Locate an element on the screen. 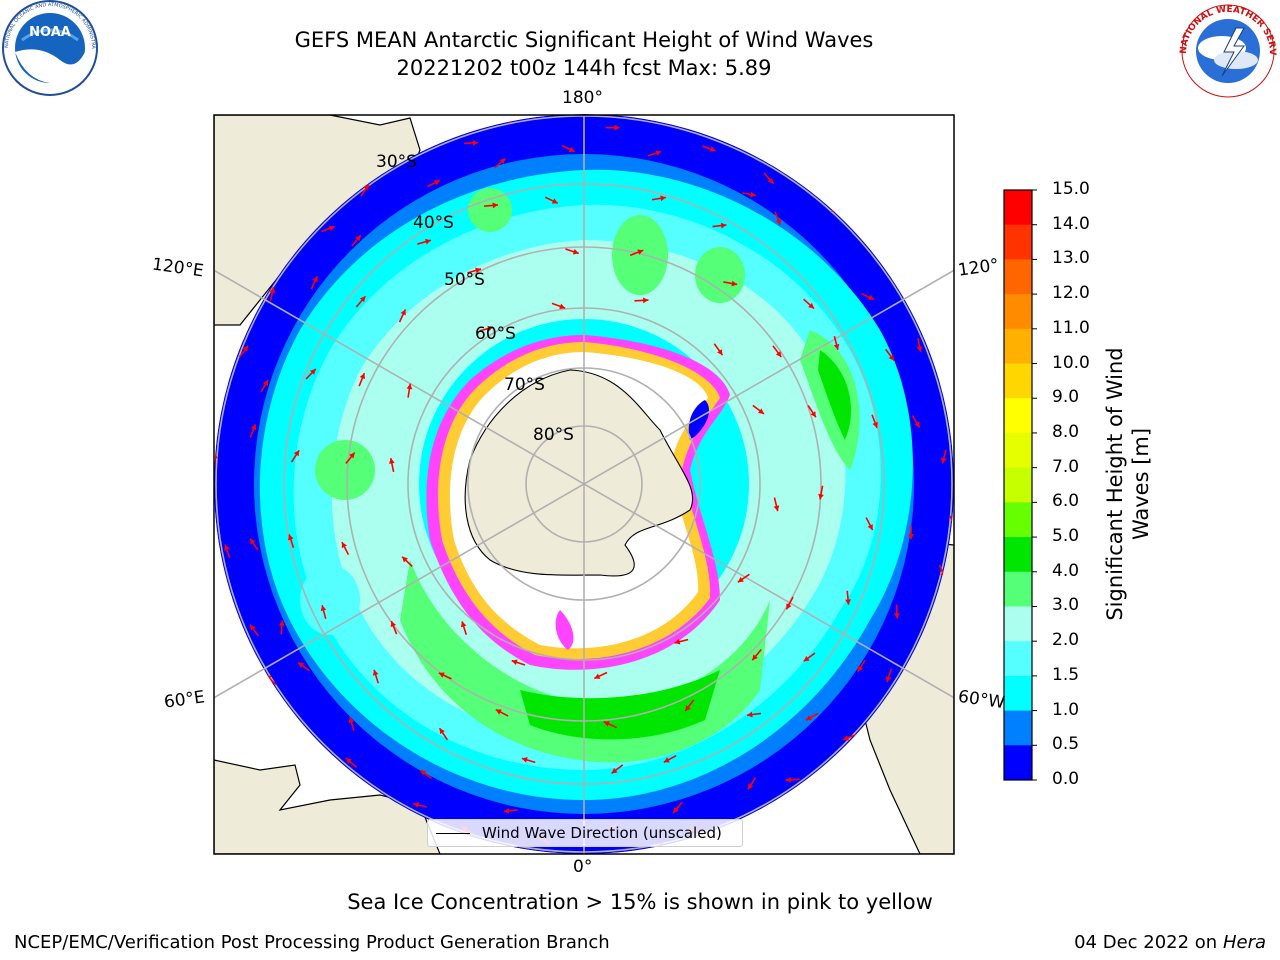 Image resolution: width=1280 pixels, height=960 pixels. machine-name: Hera is located at coordinates (1244, 942).